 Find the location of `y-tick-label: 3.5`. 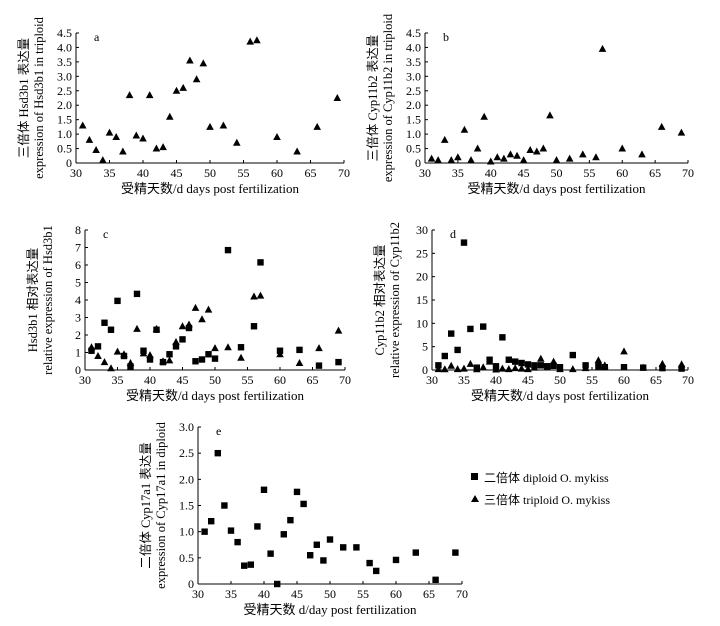

y-tick-label: 3.5 is located at coordinates (413, 62).